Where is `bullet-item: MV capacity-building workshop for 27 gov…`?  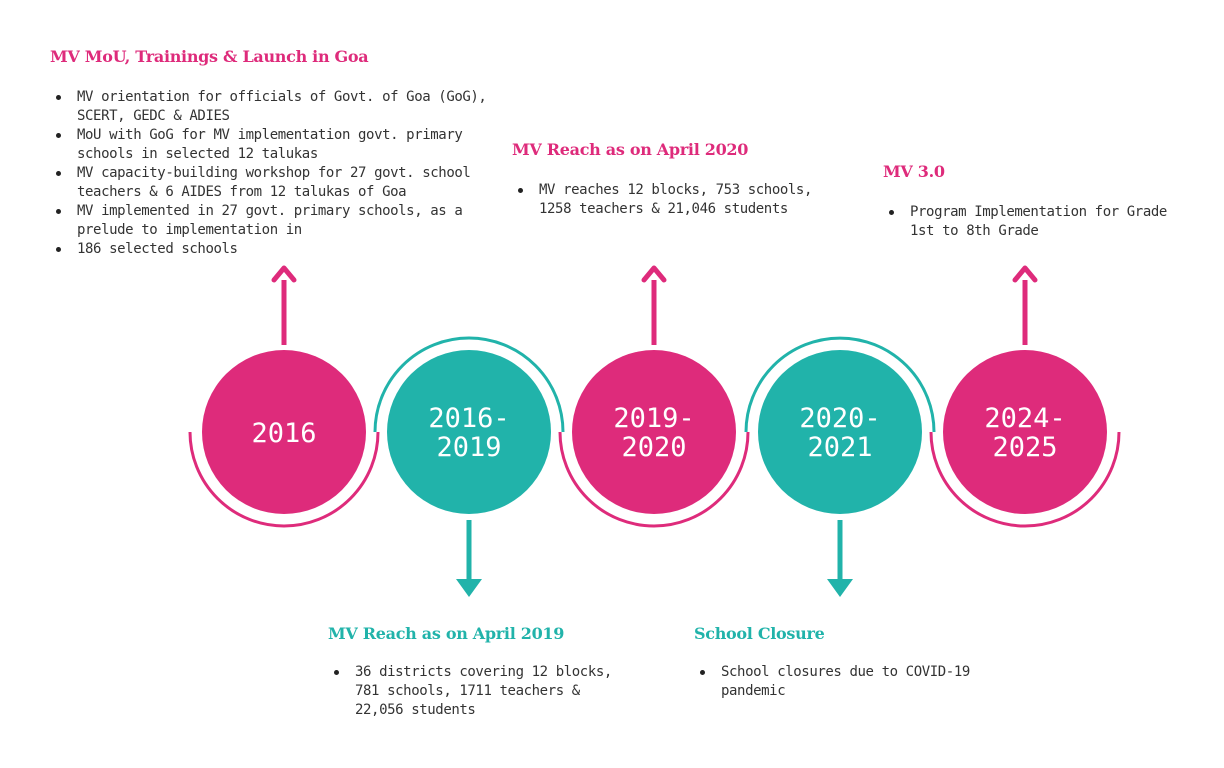 bullet-item: MV capacity-building workshop for 27 gov… is located at coordinates (270, 183).